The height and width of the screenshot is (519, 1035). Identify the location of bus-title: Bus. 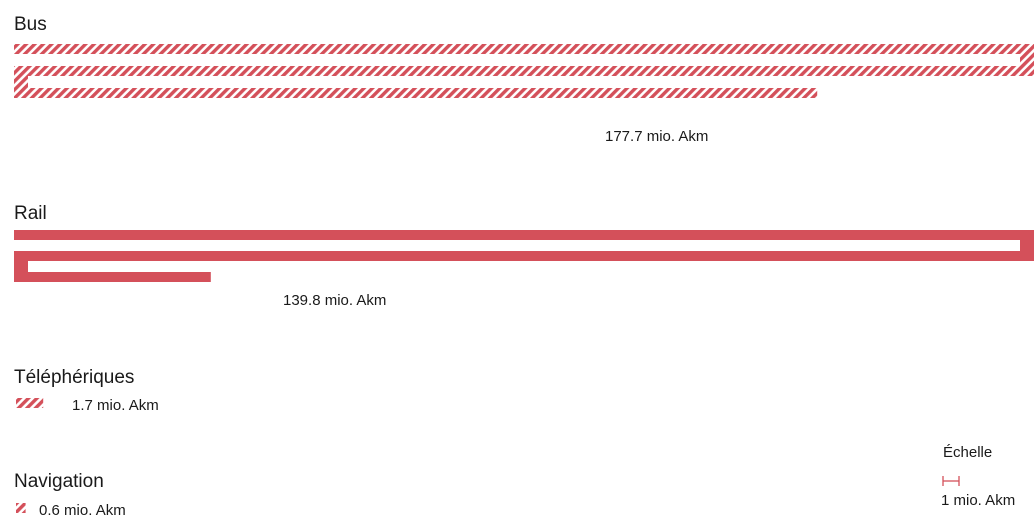
(30, 24).